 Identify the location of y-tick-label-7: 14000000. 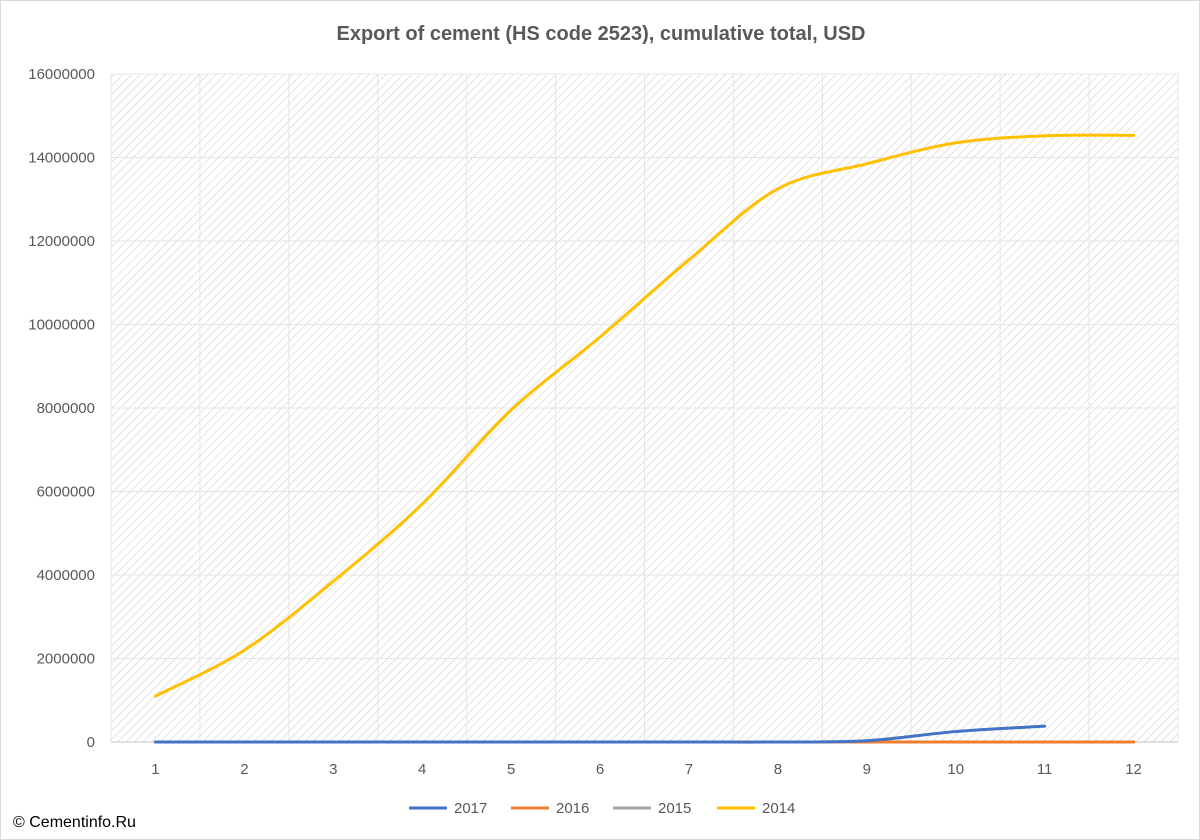
(61, 158).